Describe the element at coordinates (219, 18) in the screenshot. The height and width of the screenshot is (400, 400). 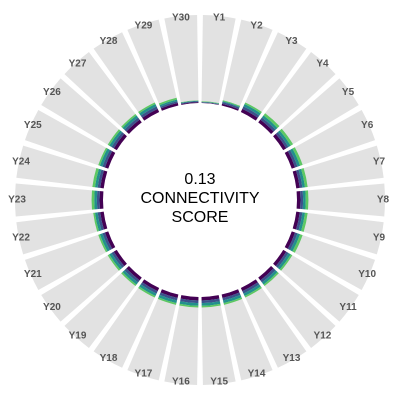
I see `category-label: Y1` at that location.